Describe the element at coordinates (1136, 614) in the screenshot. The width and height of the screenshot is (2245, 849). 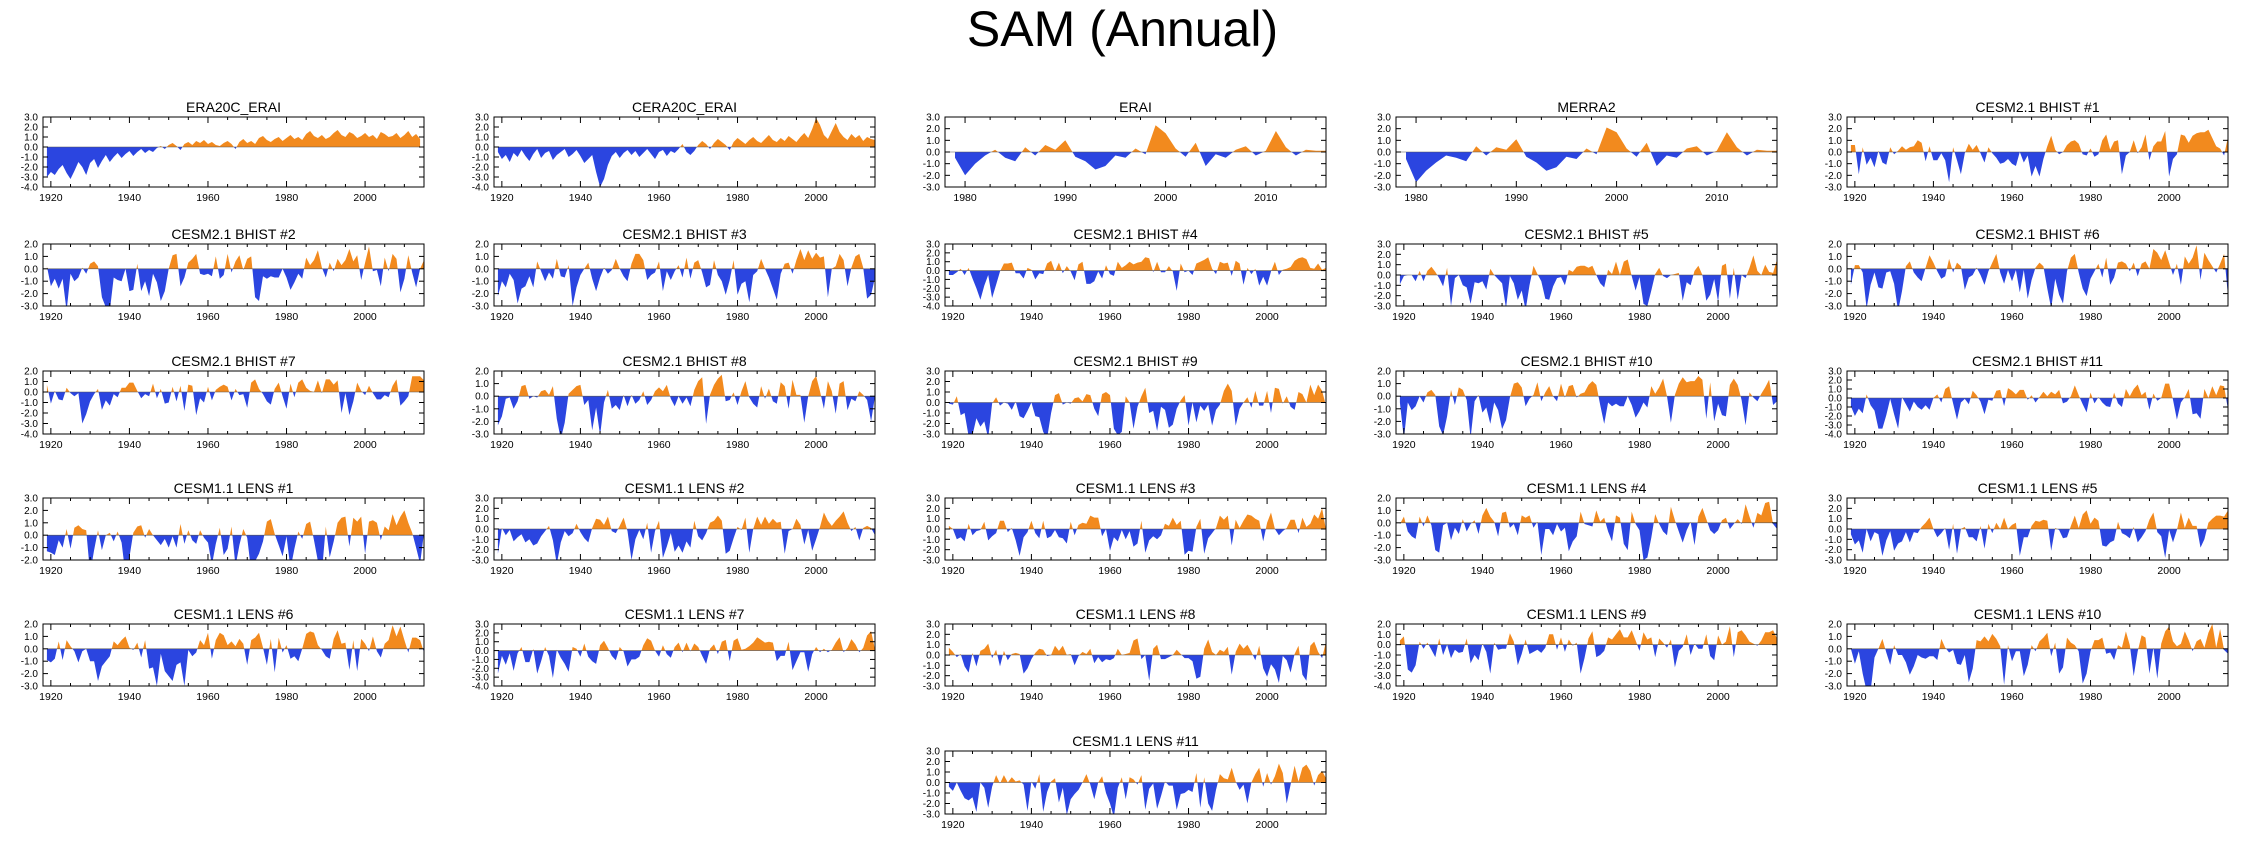
I see `panel-title: CESM1.1 LENS #8` at that location.